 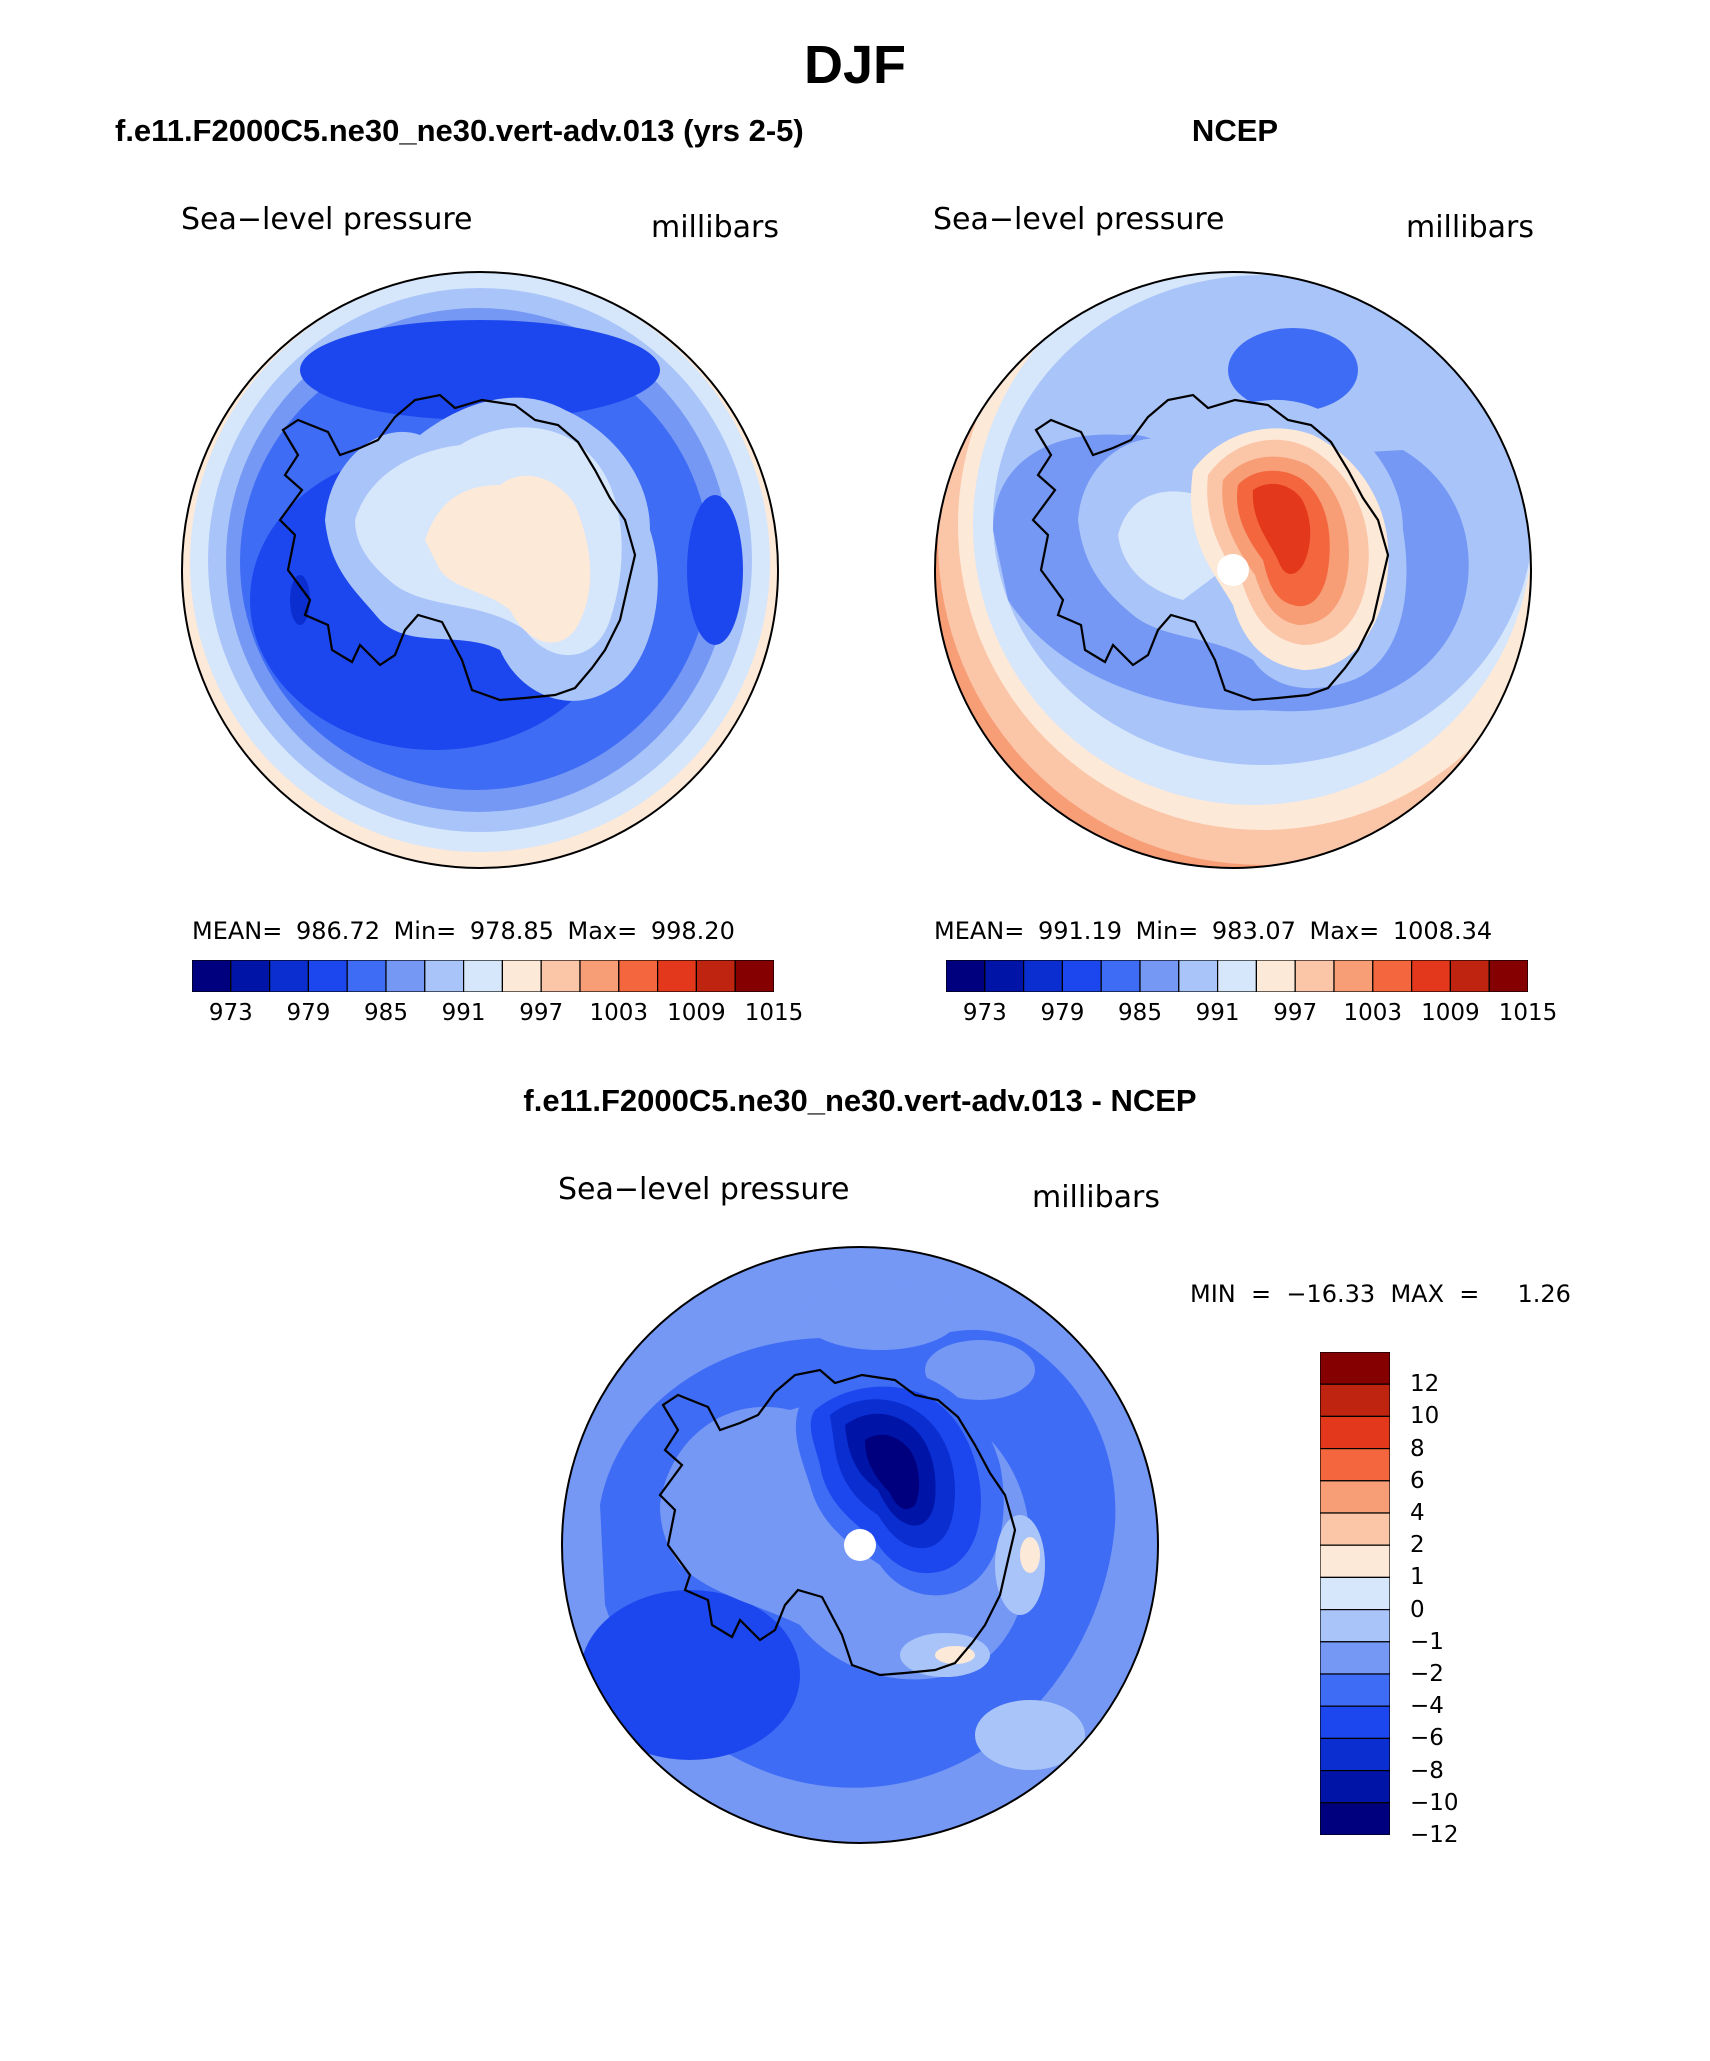 What do you see at coordinates (386, 1013) in the screenshot?
I see `model-colorbar-label: 985` at bounding box center [386, 1013].